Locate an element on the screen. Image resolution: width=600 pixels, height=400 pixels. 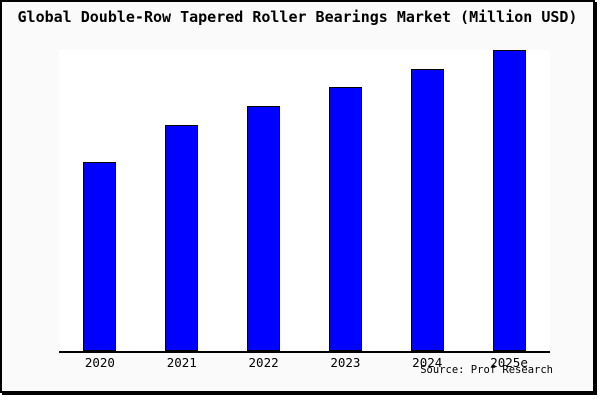
bar-2023 is located at coordinates (345, 219).